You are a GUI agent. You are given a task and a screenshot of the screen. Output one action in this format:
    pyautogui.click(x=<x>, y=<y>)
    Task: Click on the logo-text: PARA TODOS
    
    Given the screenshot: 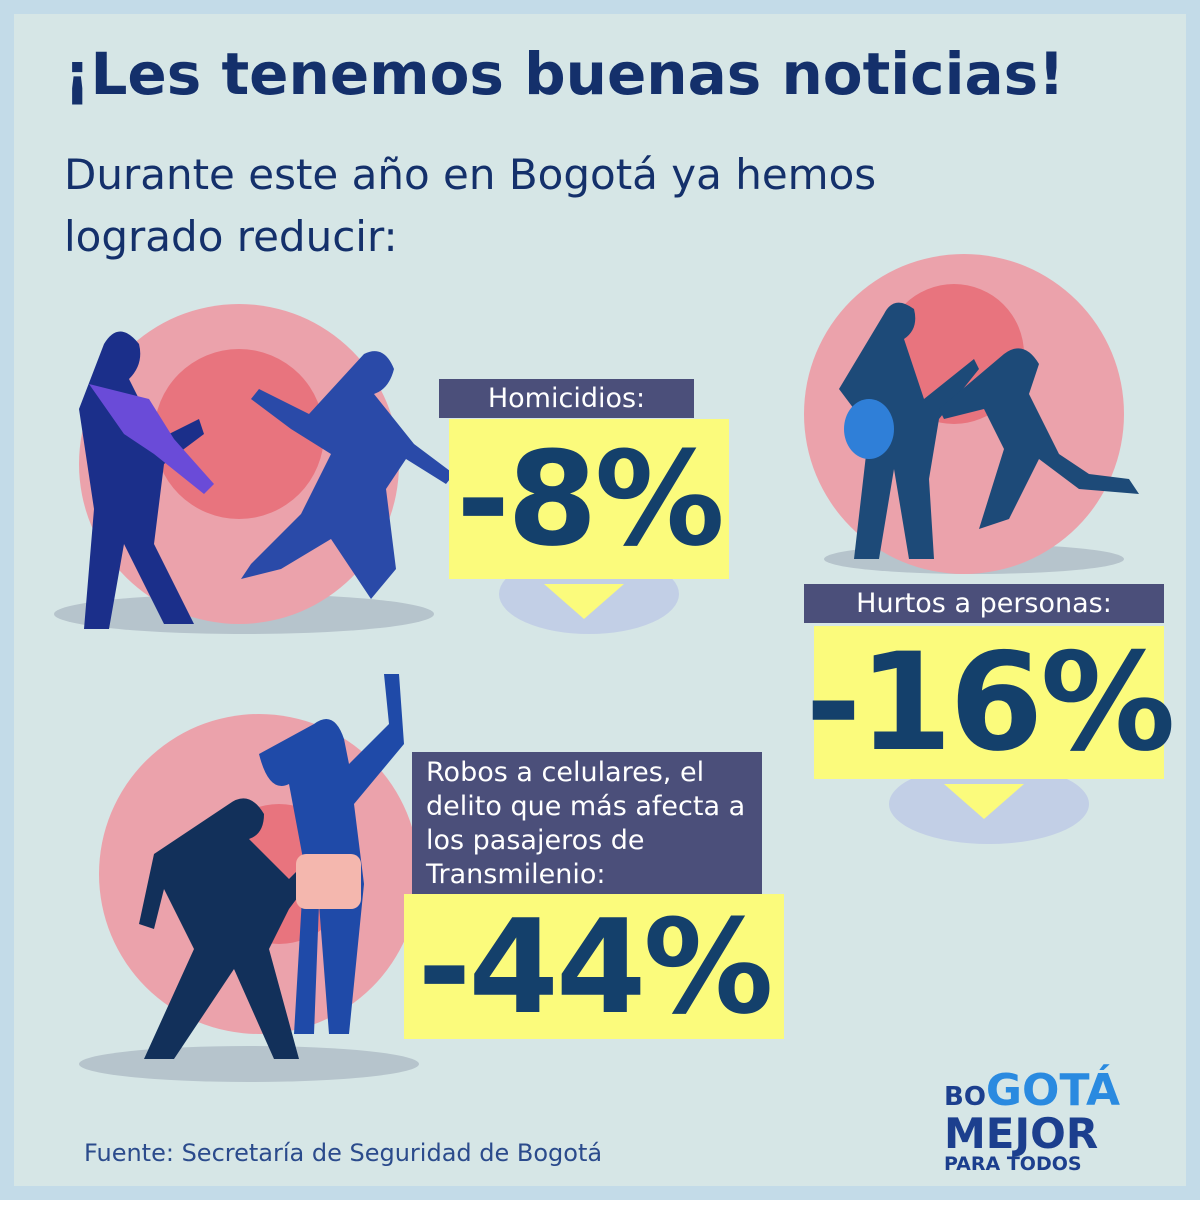 What is the action you would take?
    pyautogui.click(x=1013, y=1164)
    